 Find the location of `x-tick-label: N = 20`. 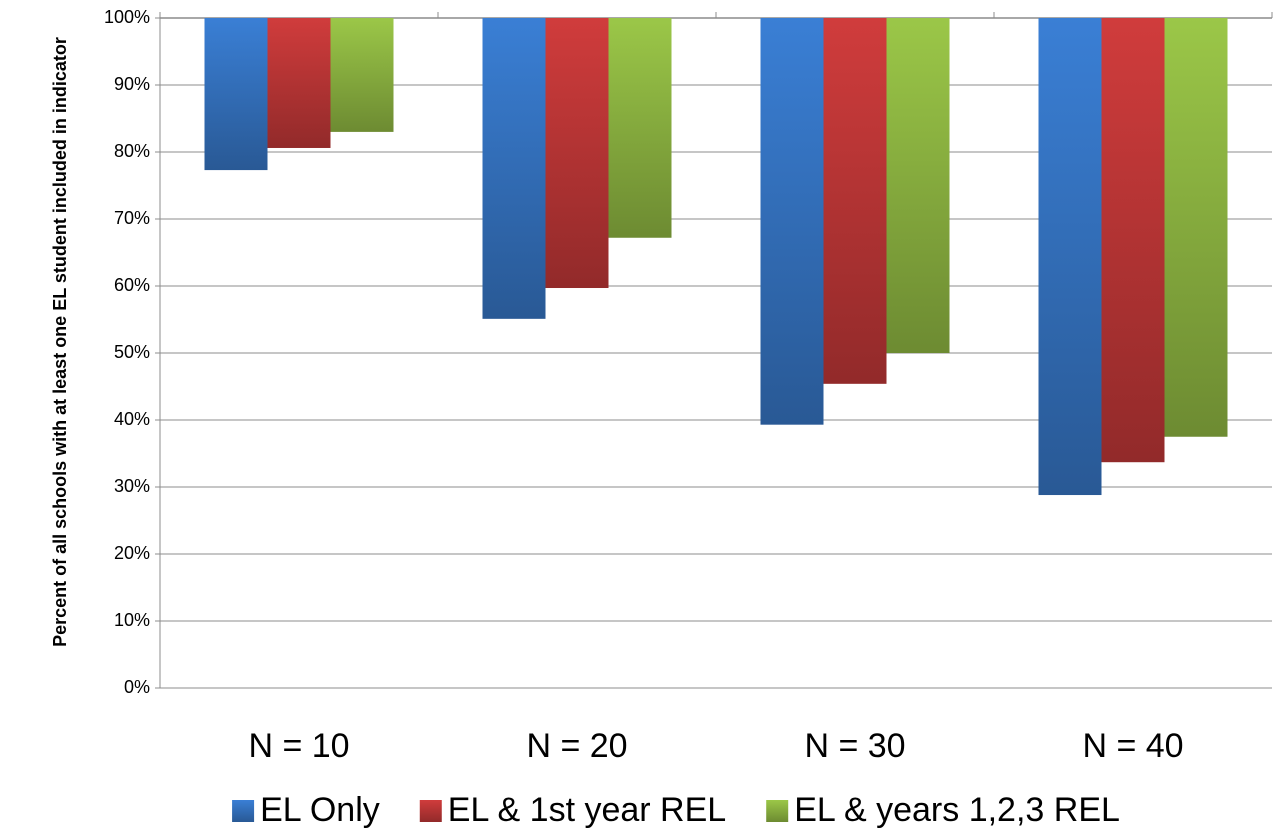

x-tick-label: N = 20 is located at coordinates (576, 746).